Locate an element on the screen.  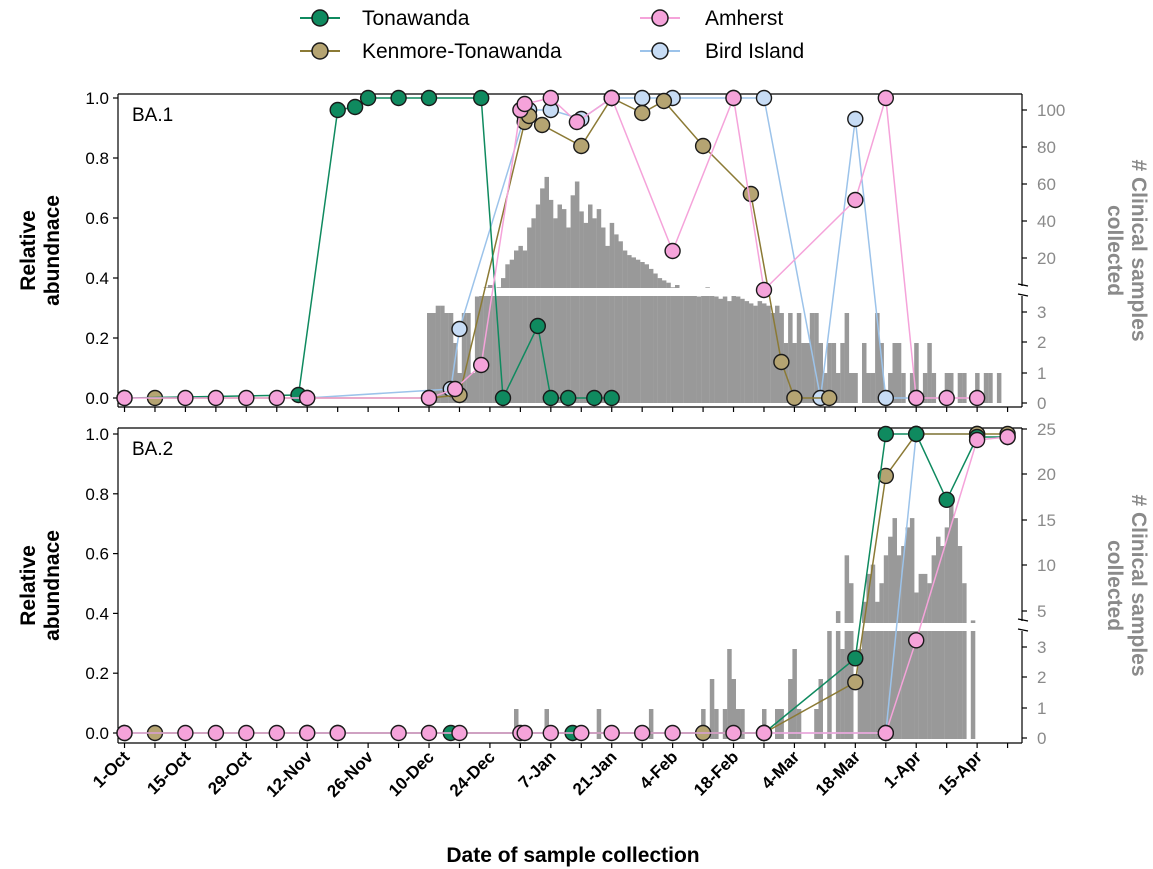
x-tick-label: 4-Mar is located at coordinates (781, 770).